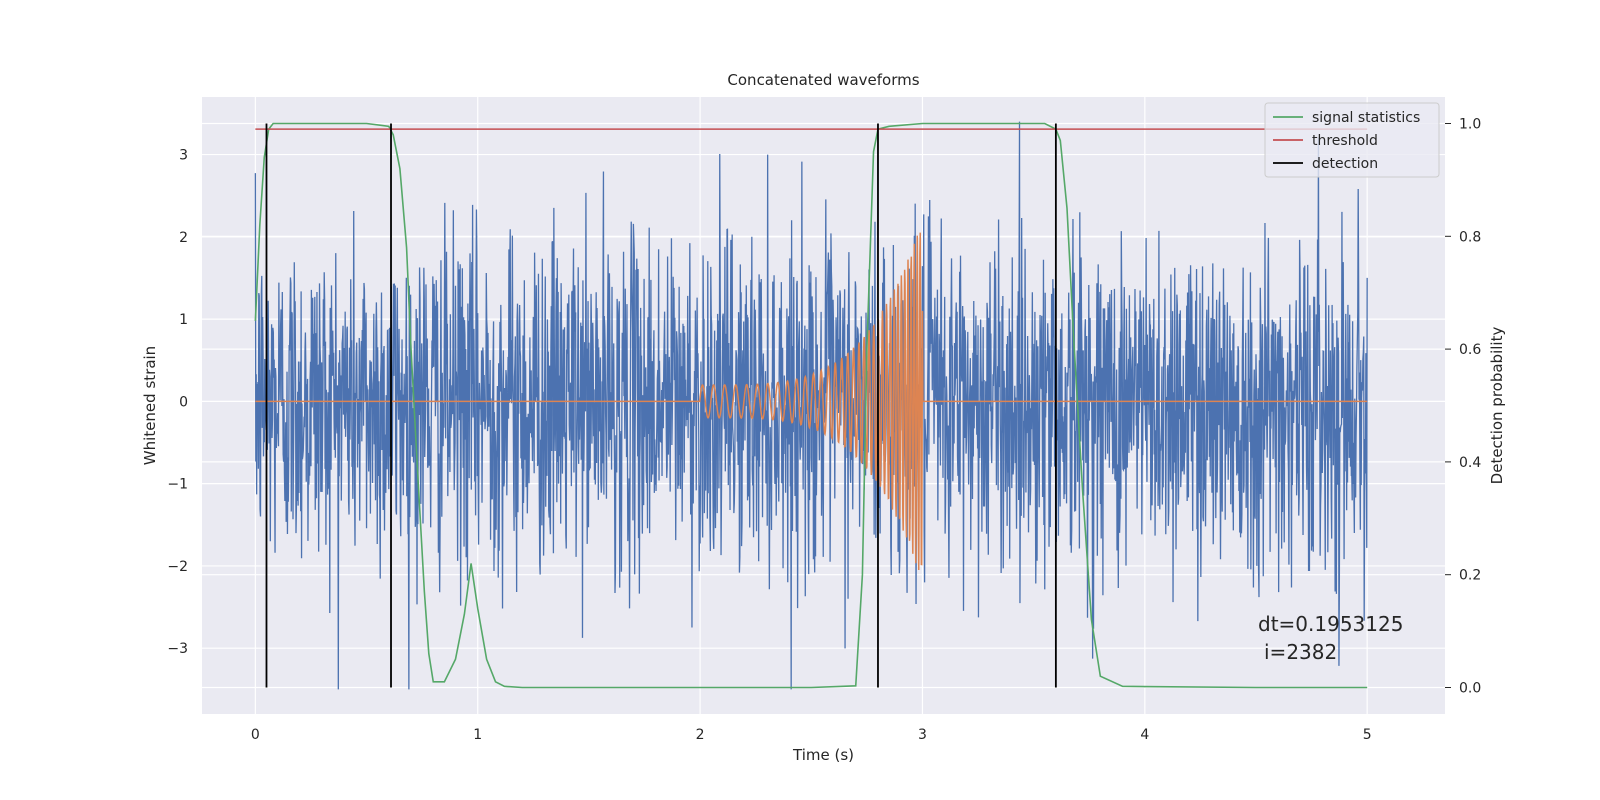 The height and width of the screenshot is (800, 1600). What do you see at coordinates (1470, 688) in the screenshot?
I see `y-right-tick-label: 0.0` at bounding box center [1470, 688].